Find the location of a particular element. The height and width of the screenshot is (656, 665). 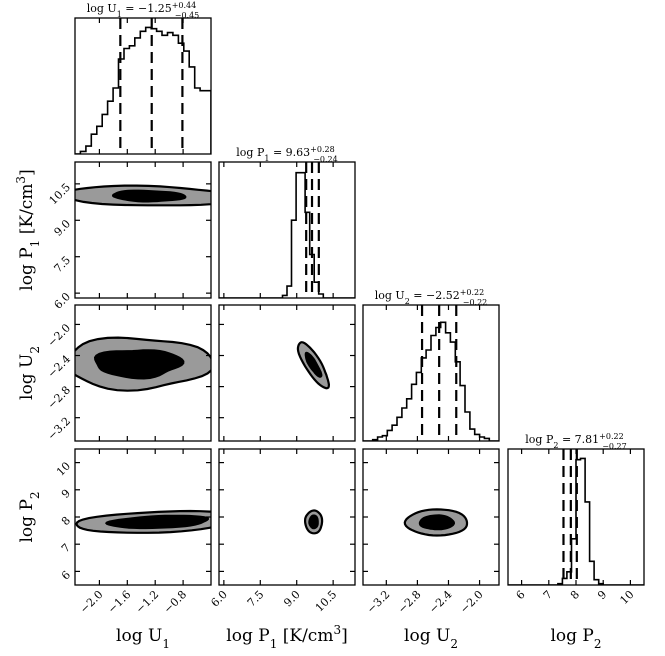

x-tick-label: −1.2 is located at coordinates (147, 602).